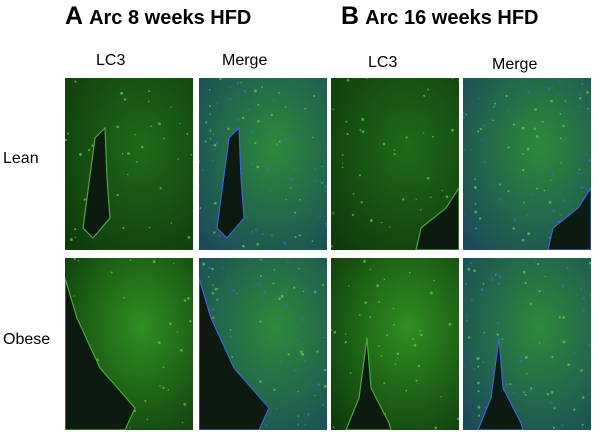 This screenshot has width=600, height=436. What do you see at coordinates (27, 339) in the screenshot?
I see `row-label-obese: Obese` at bounding box center [27, 339].